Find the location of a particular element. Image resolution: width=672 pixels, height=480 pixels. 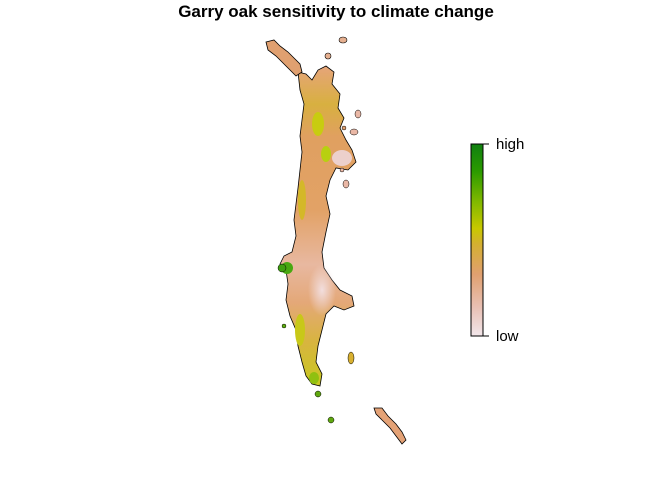

map-title: Garry oak sensitivity to climate change is located at coordinates (336, 11).